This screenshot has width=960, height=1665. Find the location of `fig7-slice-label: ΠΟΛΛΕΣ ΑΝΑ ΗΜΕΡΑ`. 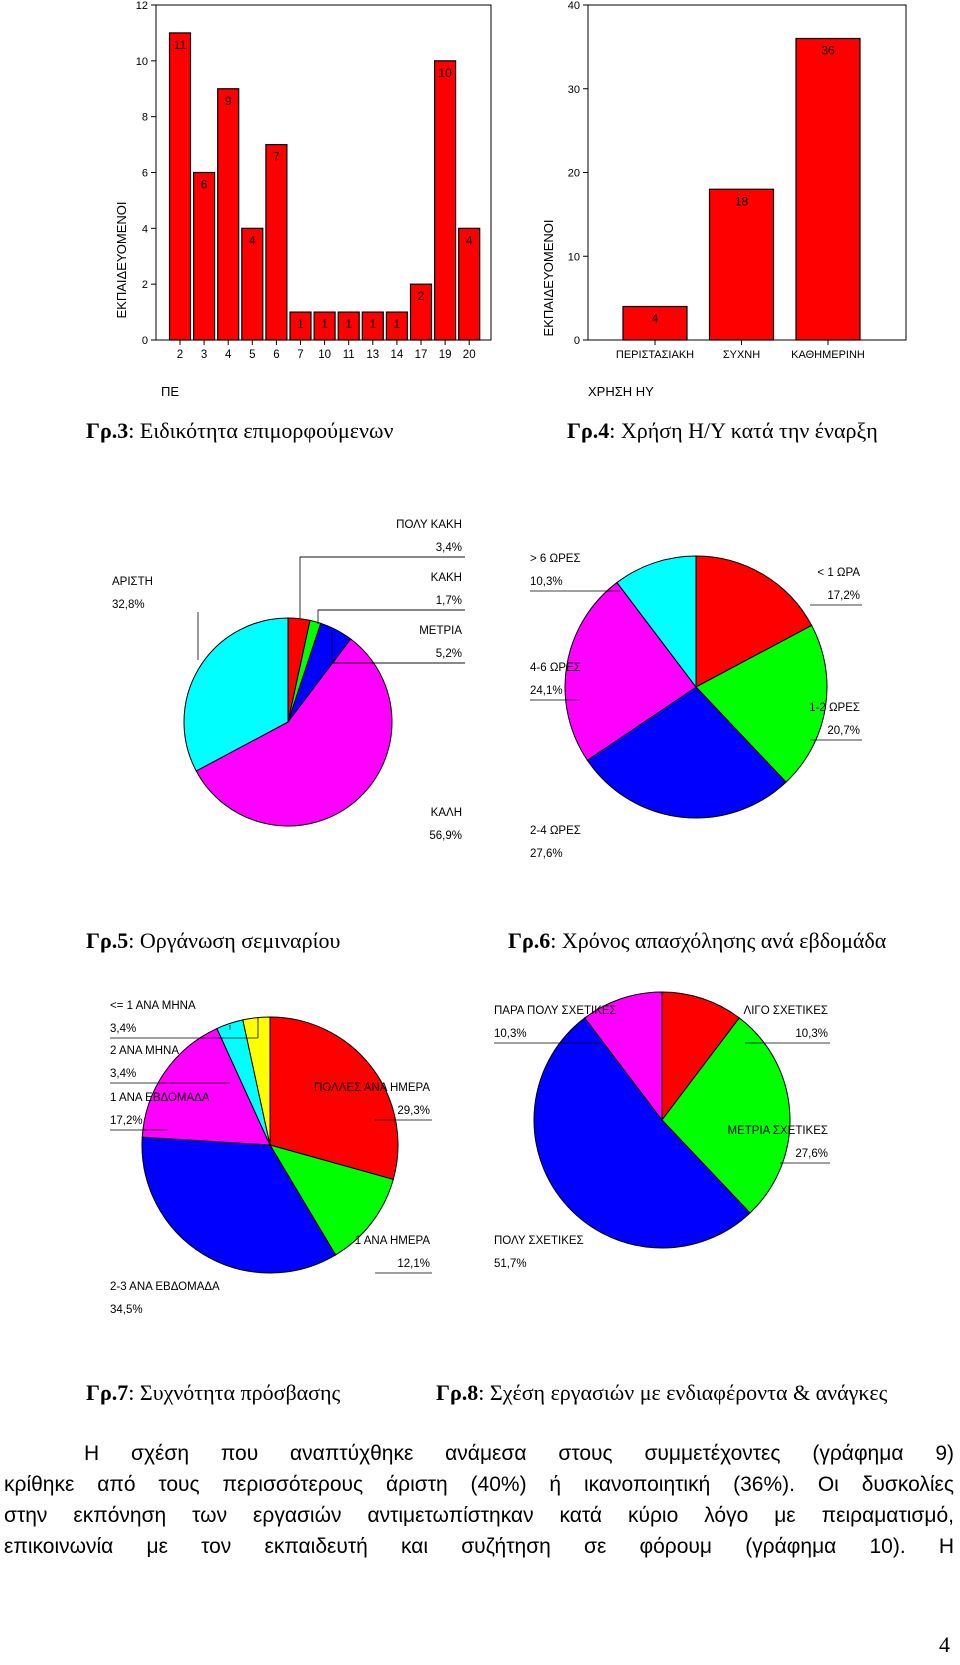

fig7-slice-label: ΠΟΛΛΕΣ ΑΝΑ ΗΜΕΡΑ is located at coordinates (372, 1088).